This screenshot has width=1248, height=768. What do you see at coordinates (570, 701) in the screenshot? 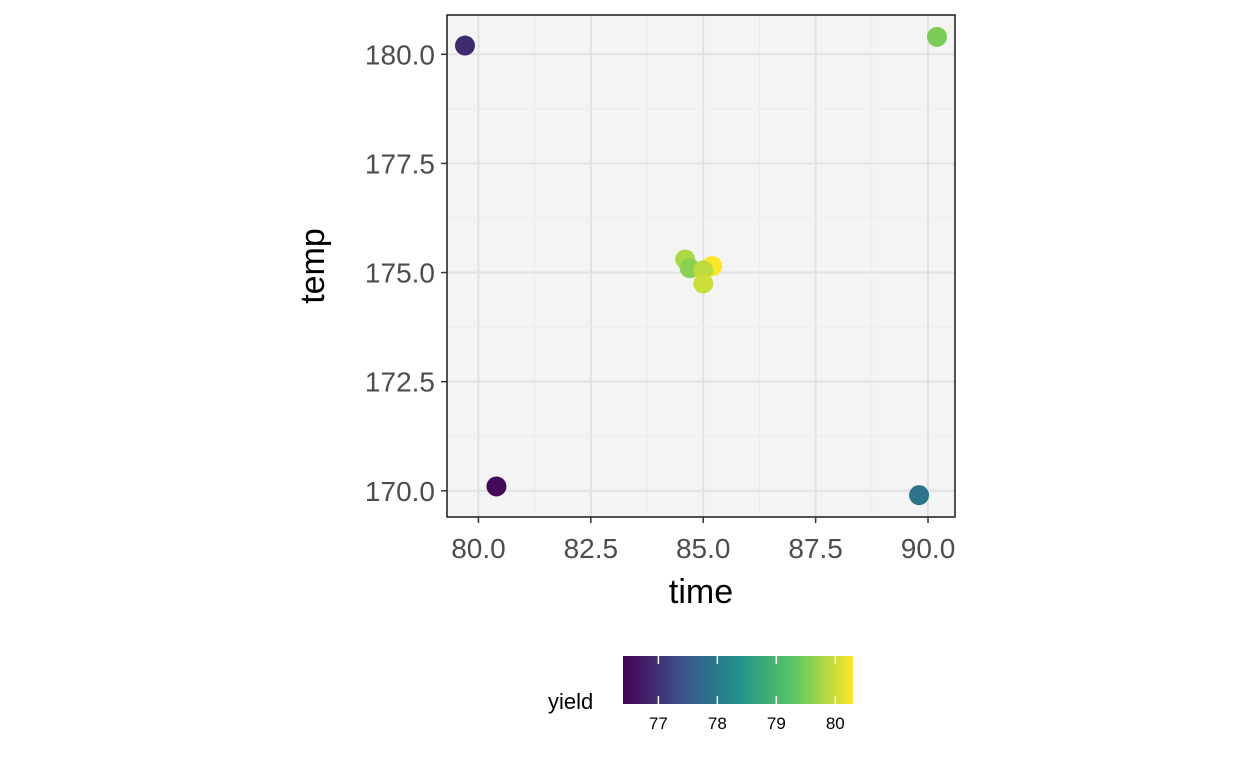
I see `legend-title: yield` at bounding box center [570, 701].